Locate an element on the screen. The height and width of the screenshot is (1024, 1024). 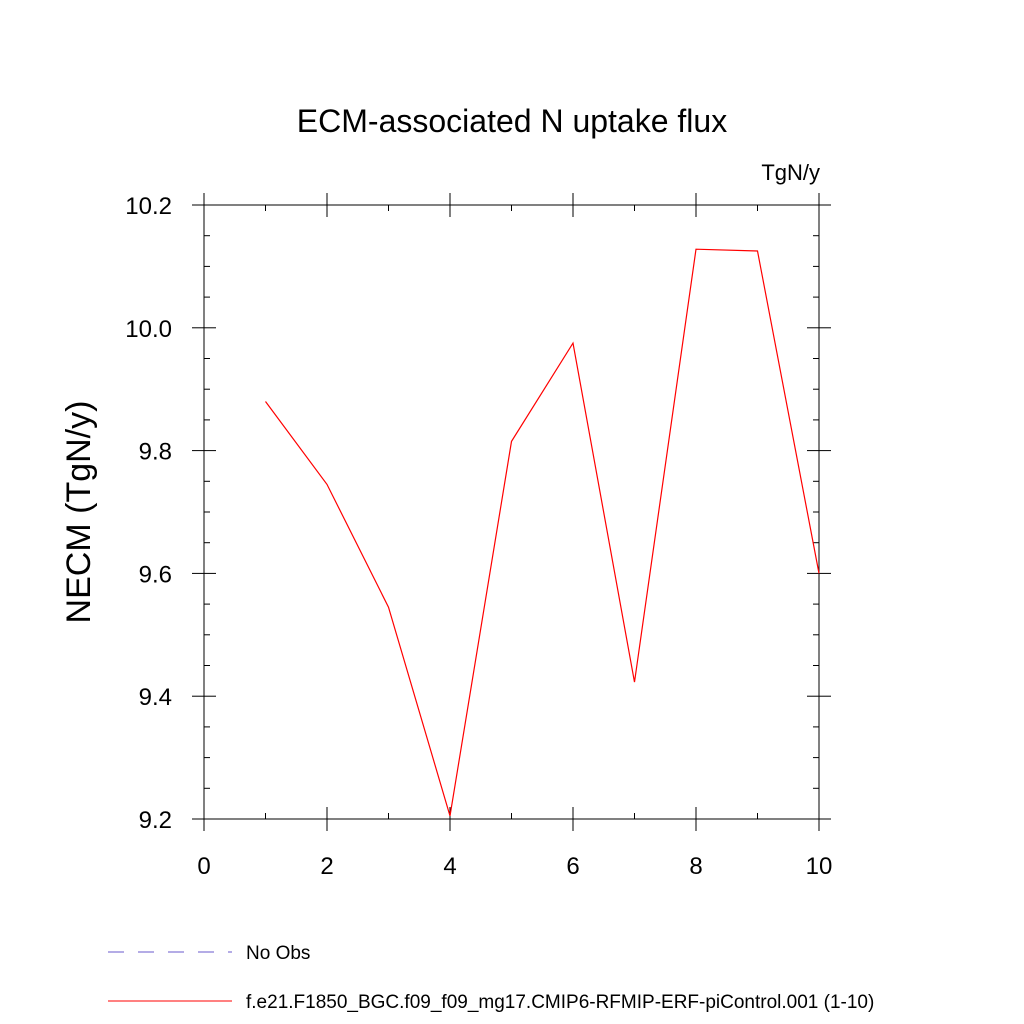
x-tick-label: 0 is located at coordinates (203, 866).